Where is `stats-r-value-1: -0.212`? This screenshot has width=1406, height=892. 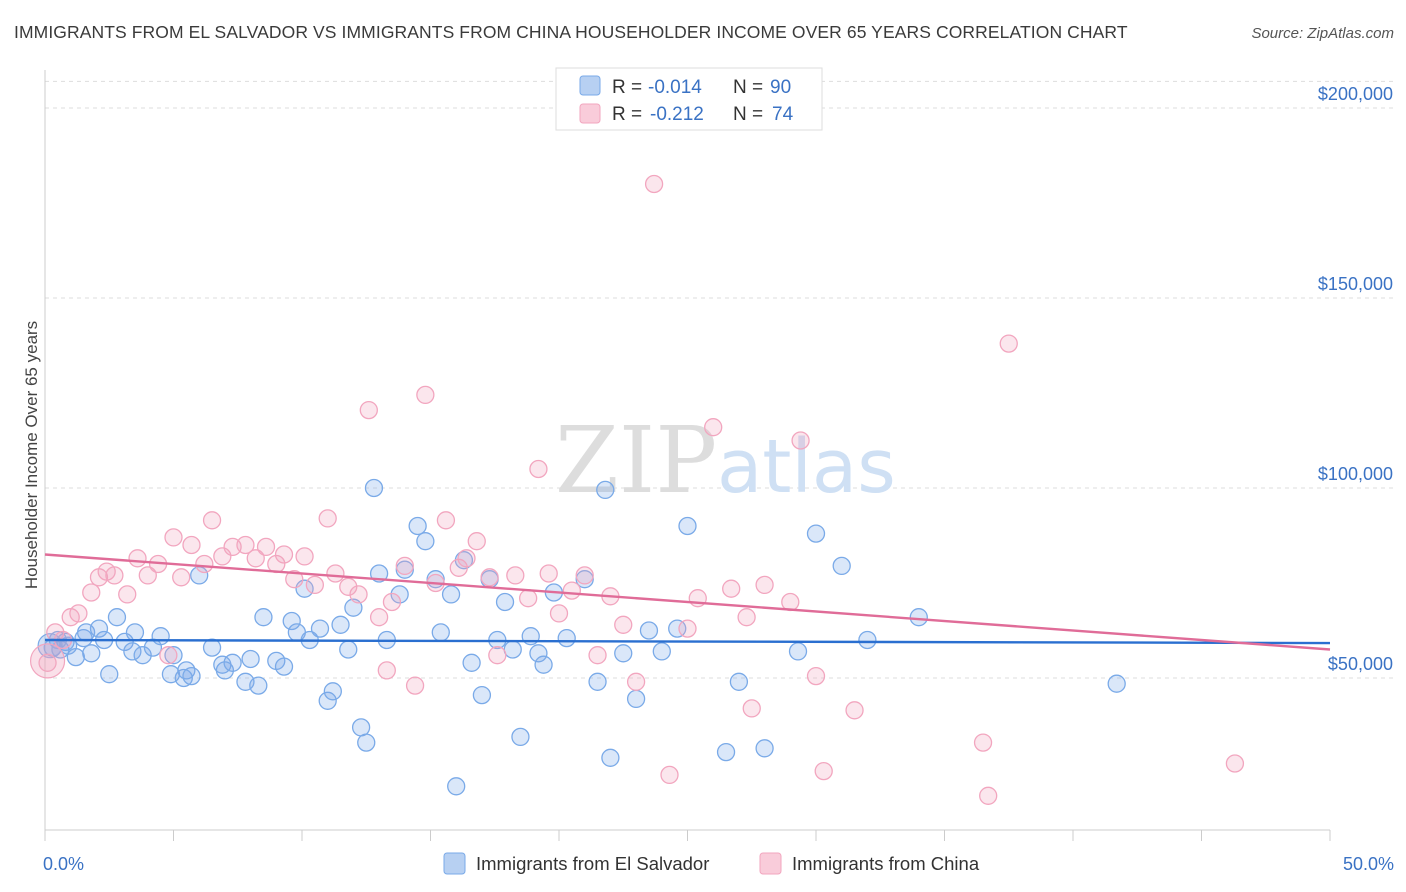
stats-r-value-1: -0.212 is located at coordinates (677, 114).